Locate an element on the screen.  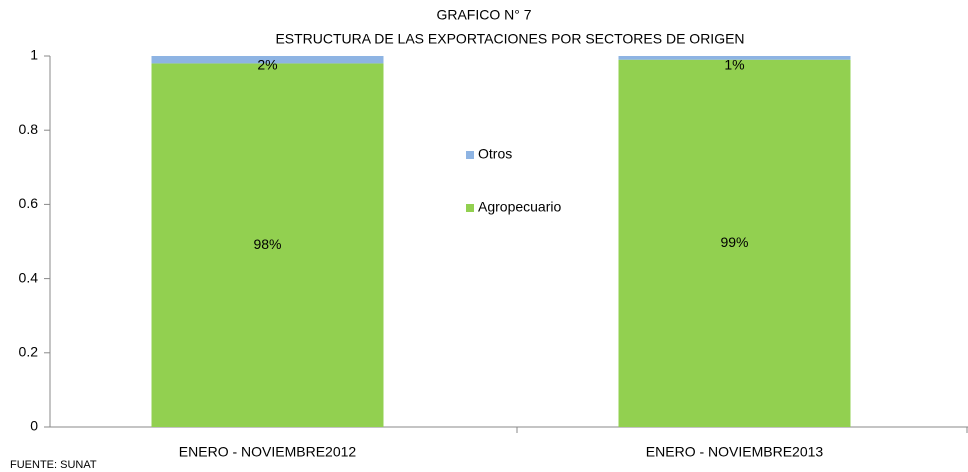
chart-title: GRAFICO N° 7 is located at coordinates (483, 15).